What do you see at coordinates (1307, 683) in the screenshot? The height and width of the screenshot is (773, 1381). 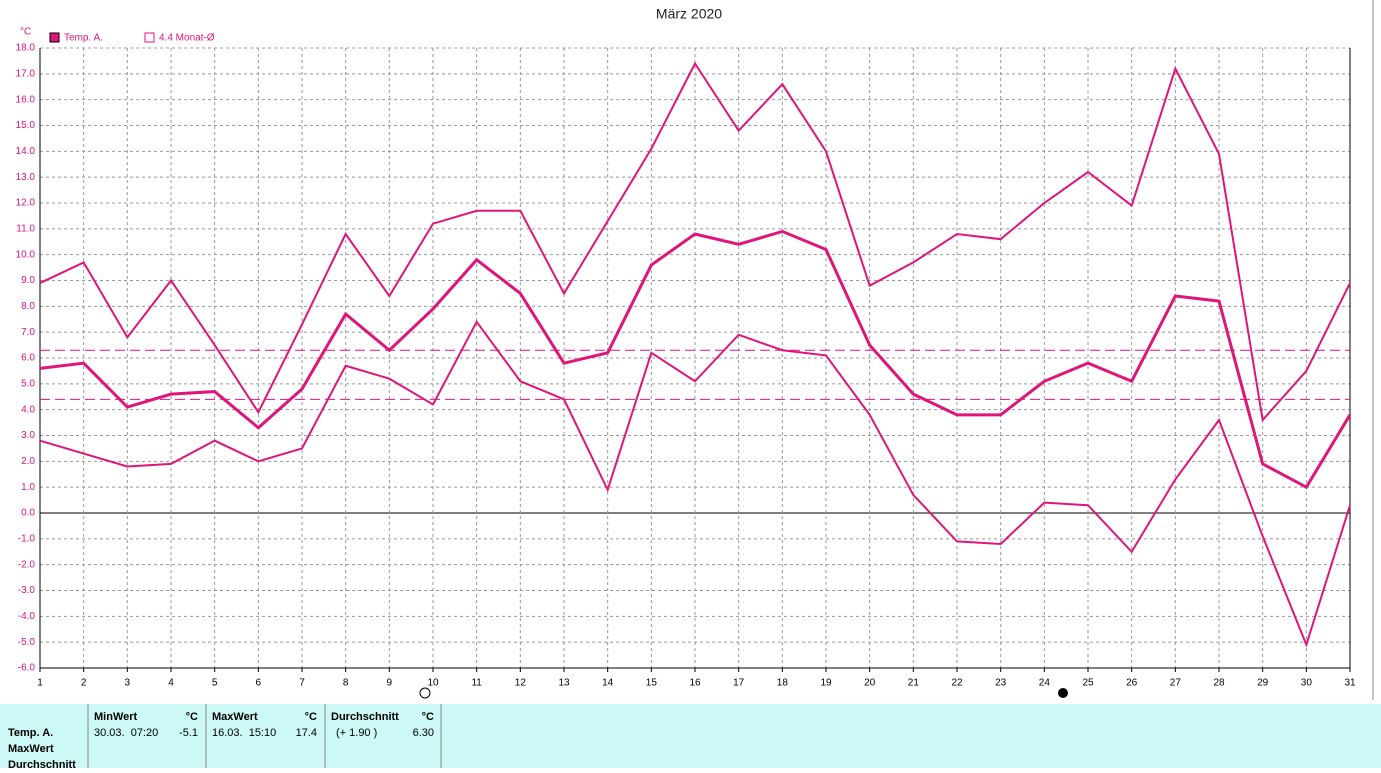 I see `x-tick-label: 30` at bounding box center [1307, 683].